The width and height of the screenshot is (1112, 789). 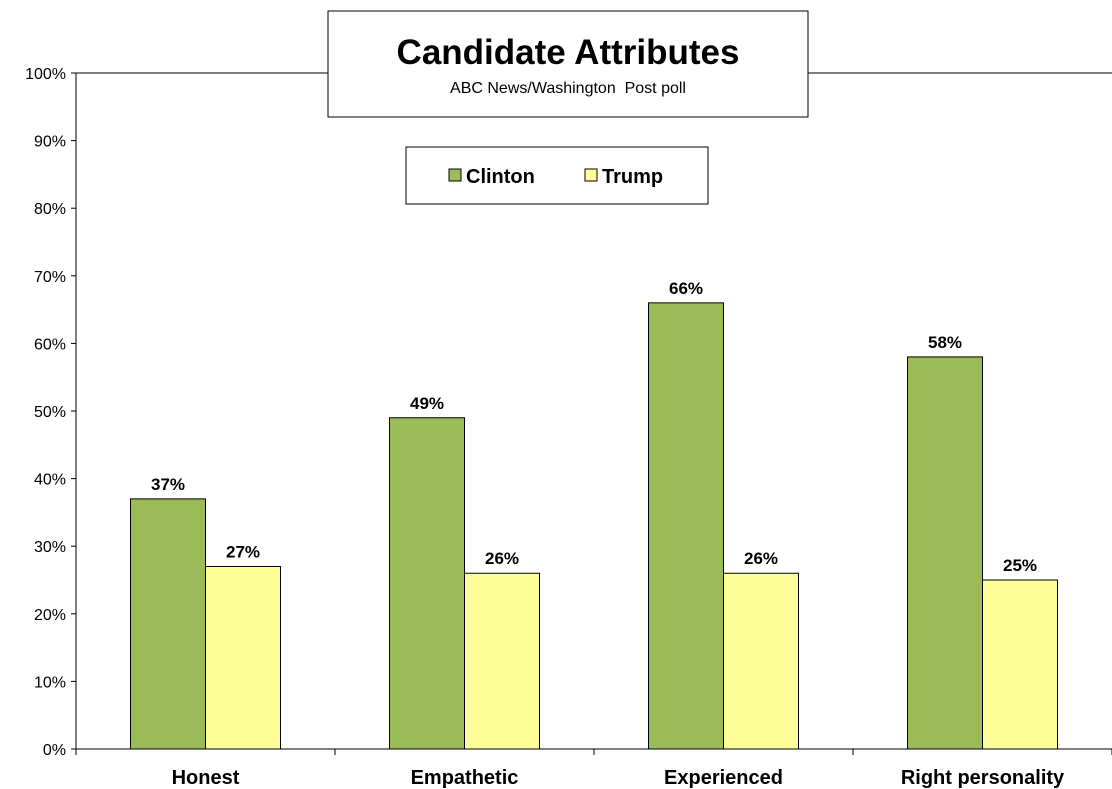 What do you see at coordinates (50, 209) in the screenshot?
I see `y-tick-label: 80%` at bounding box center [50, 209].